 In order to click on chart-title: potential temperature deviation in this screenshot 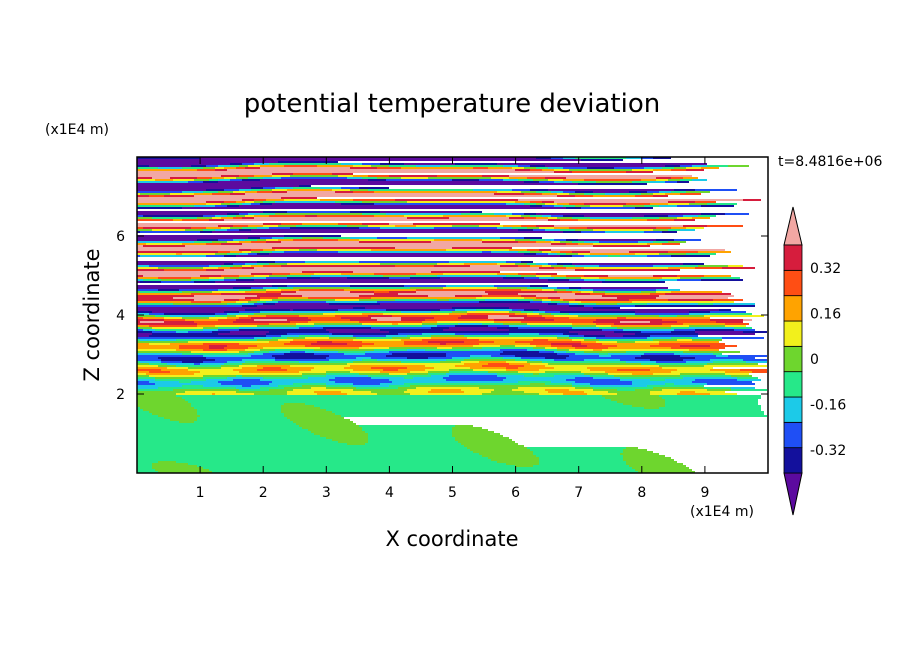, I will do `click(452, 104)`.